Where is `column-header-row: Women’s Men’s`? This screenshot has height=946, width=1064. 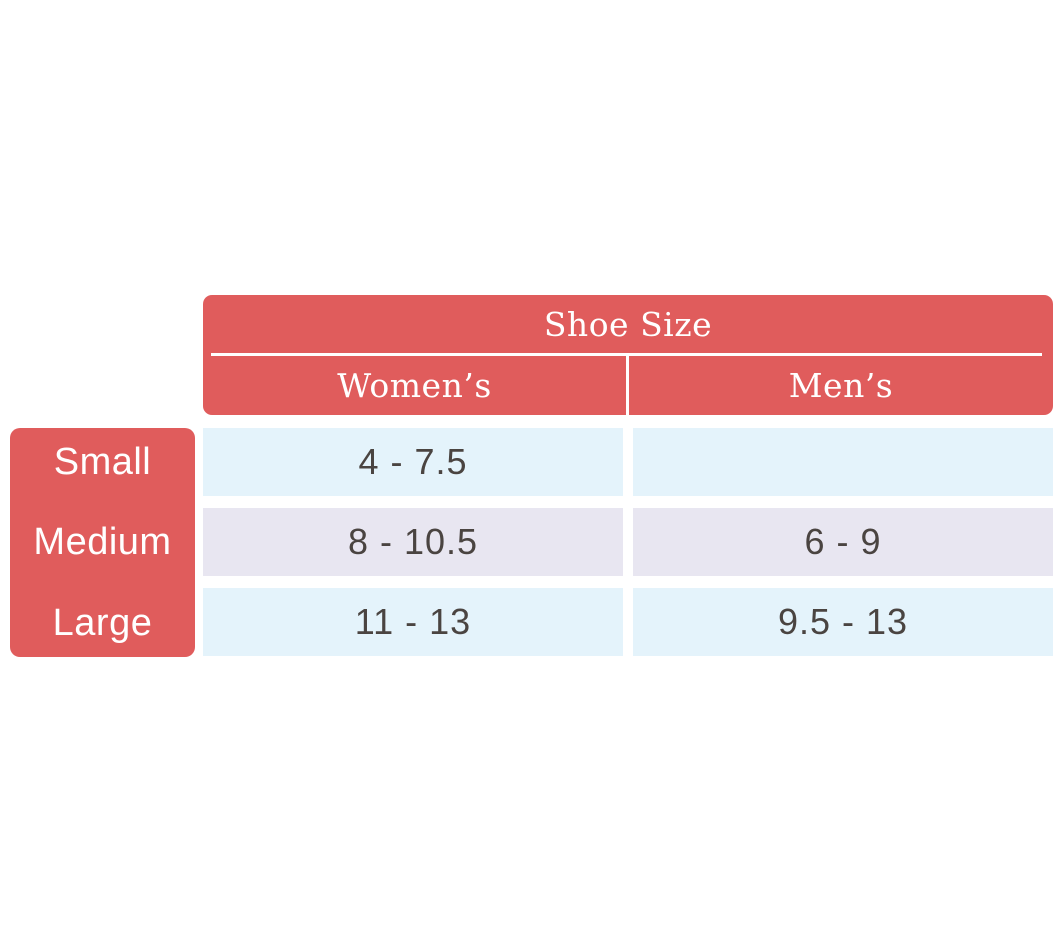
column-header-row: Women’s Men’s is located at coordinates (628, 385).